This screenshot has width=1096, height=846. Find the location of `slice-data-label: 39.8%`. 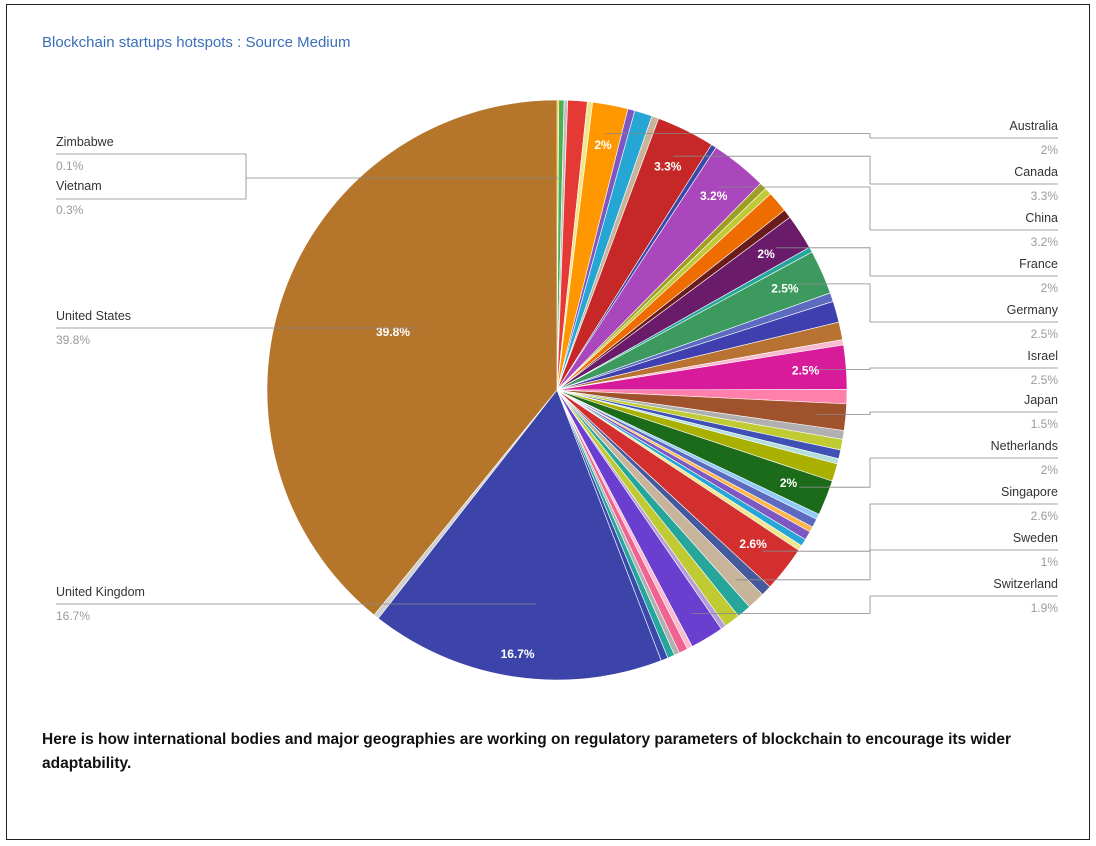

slice-data-label: 39.8% is located at coordinates (393, 332).